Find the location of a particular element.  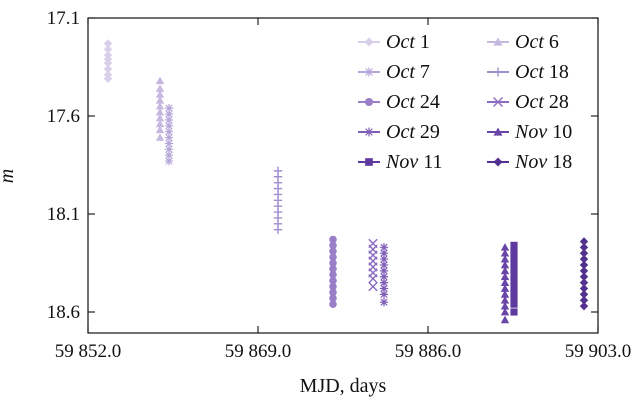

legend-label: Nov 18 is located at coordinates (543, 162).